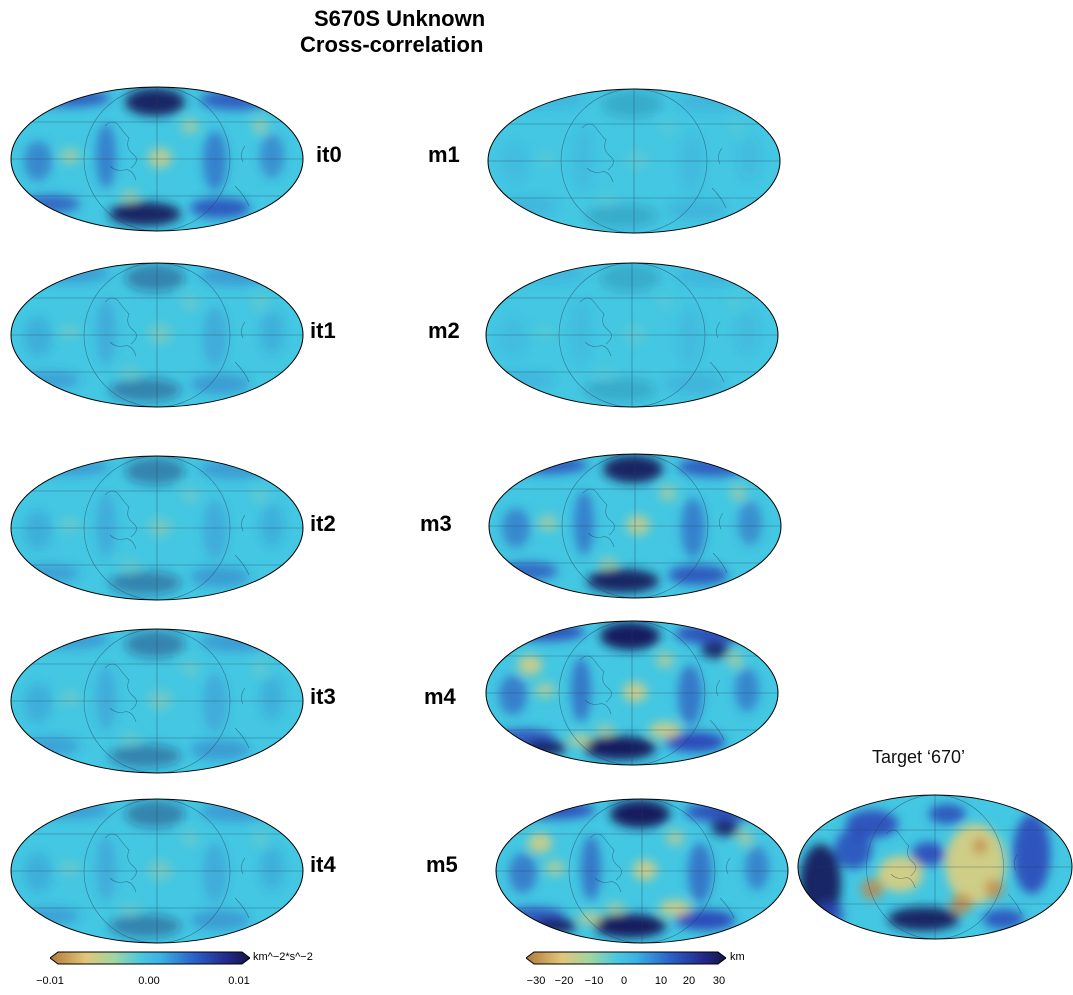  Describe the element at coordinates (624, 981) in the screenshot. I see `colorbar-right-tick: 0` at that location.